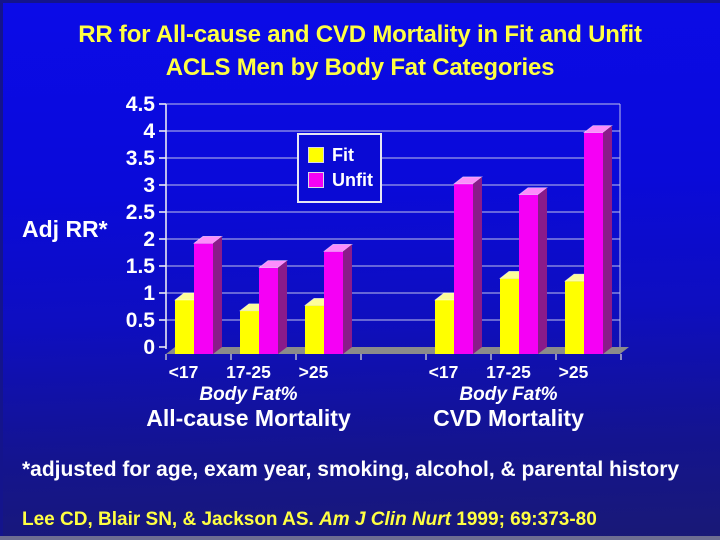 Image resolution: width=720 pixels, height=540 pixels. What do you see at coordinates (316, 155) in the screenshot?
I see `fit-swatch` at bounding box center [316, 155].